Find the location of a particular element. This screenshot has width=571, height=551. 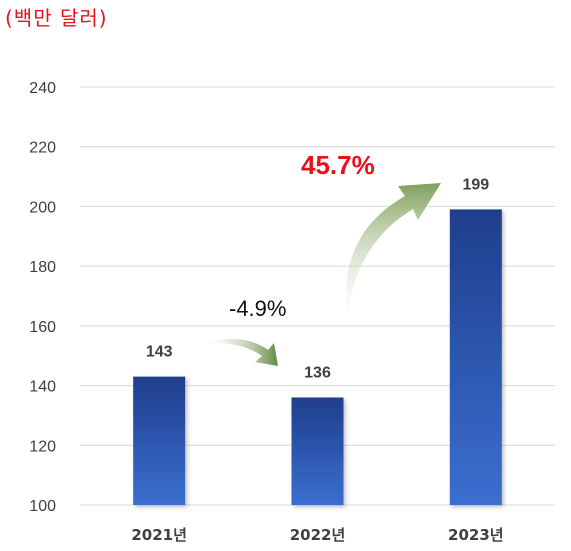

bar-value-label: 199 is located at coordinates (475, 184).